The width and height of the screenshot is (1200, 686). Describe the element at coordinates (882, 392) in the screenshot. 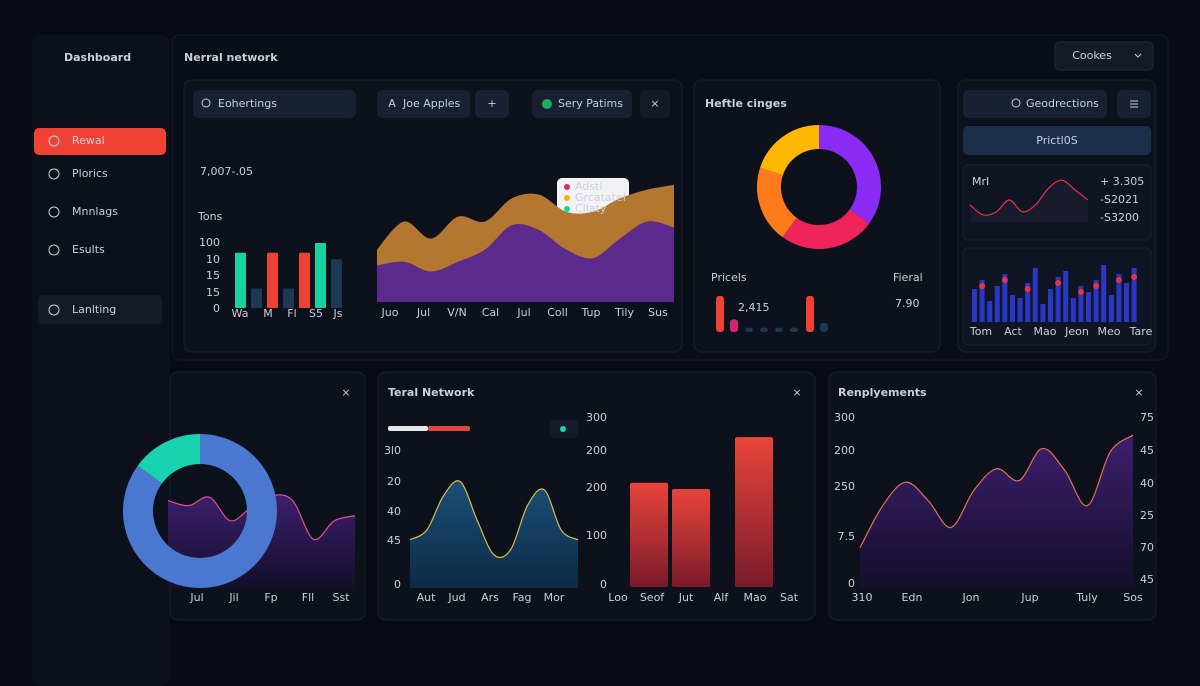

I see `panel-title: Renplyements` at that location.